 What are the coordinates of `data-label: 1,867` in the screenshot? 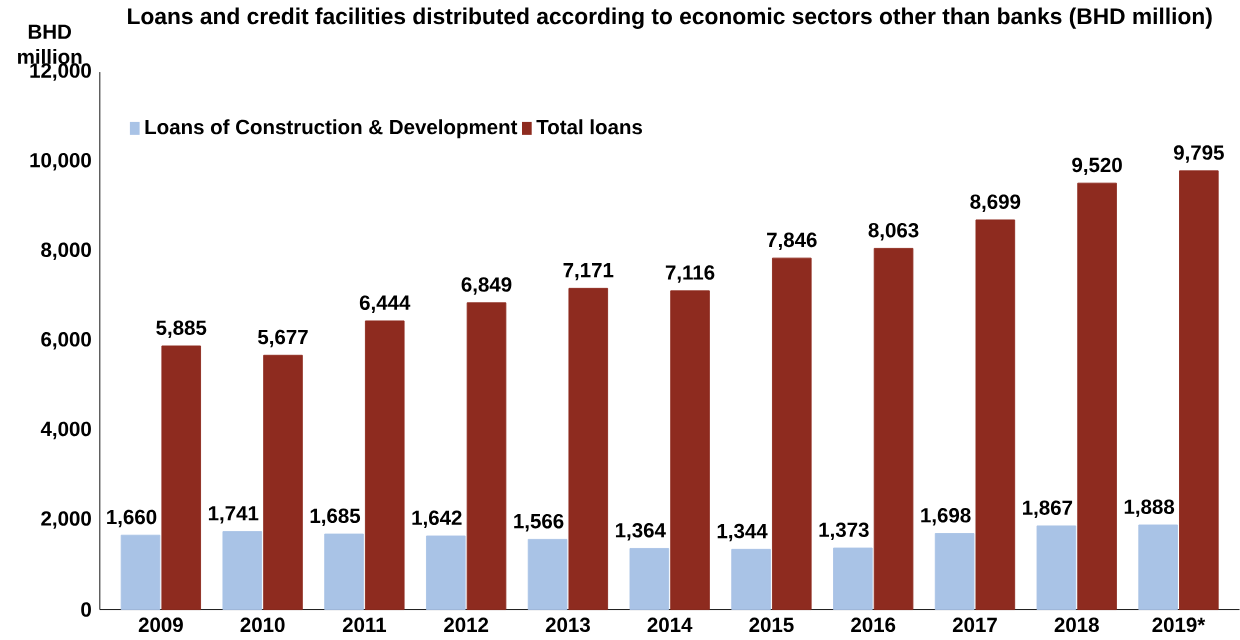 It's located at (1048, 509).